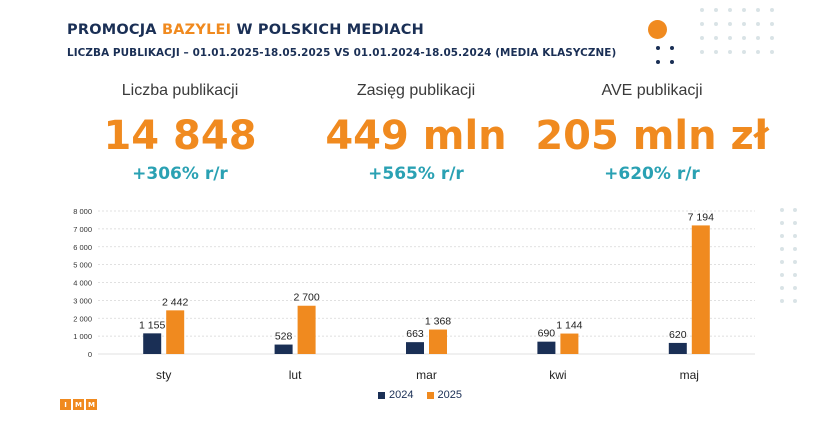  I want to click on title-part1: PROMOCJA, so click(112, 30).